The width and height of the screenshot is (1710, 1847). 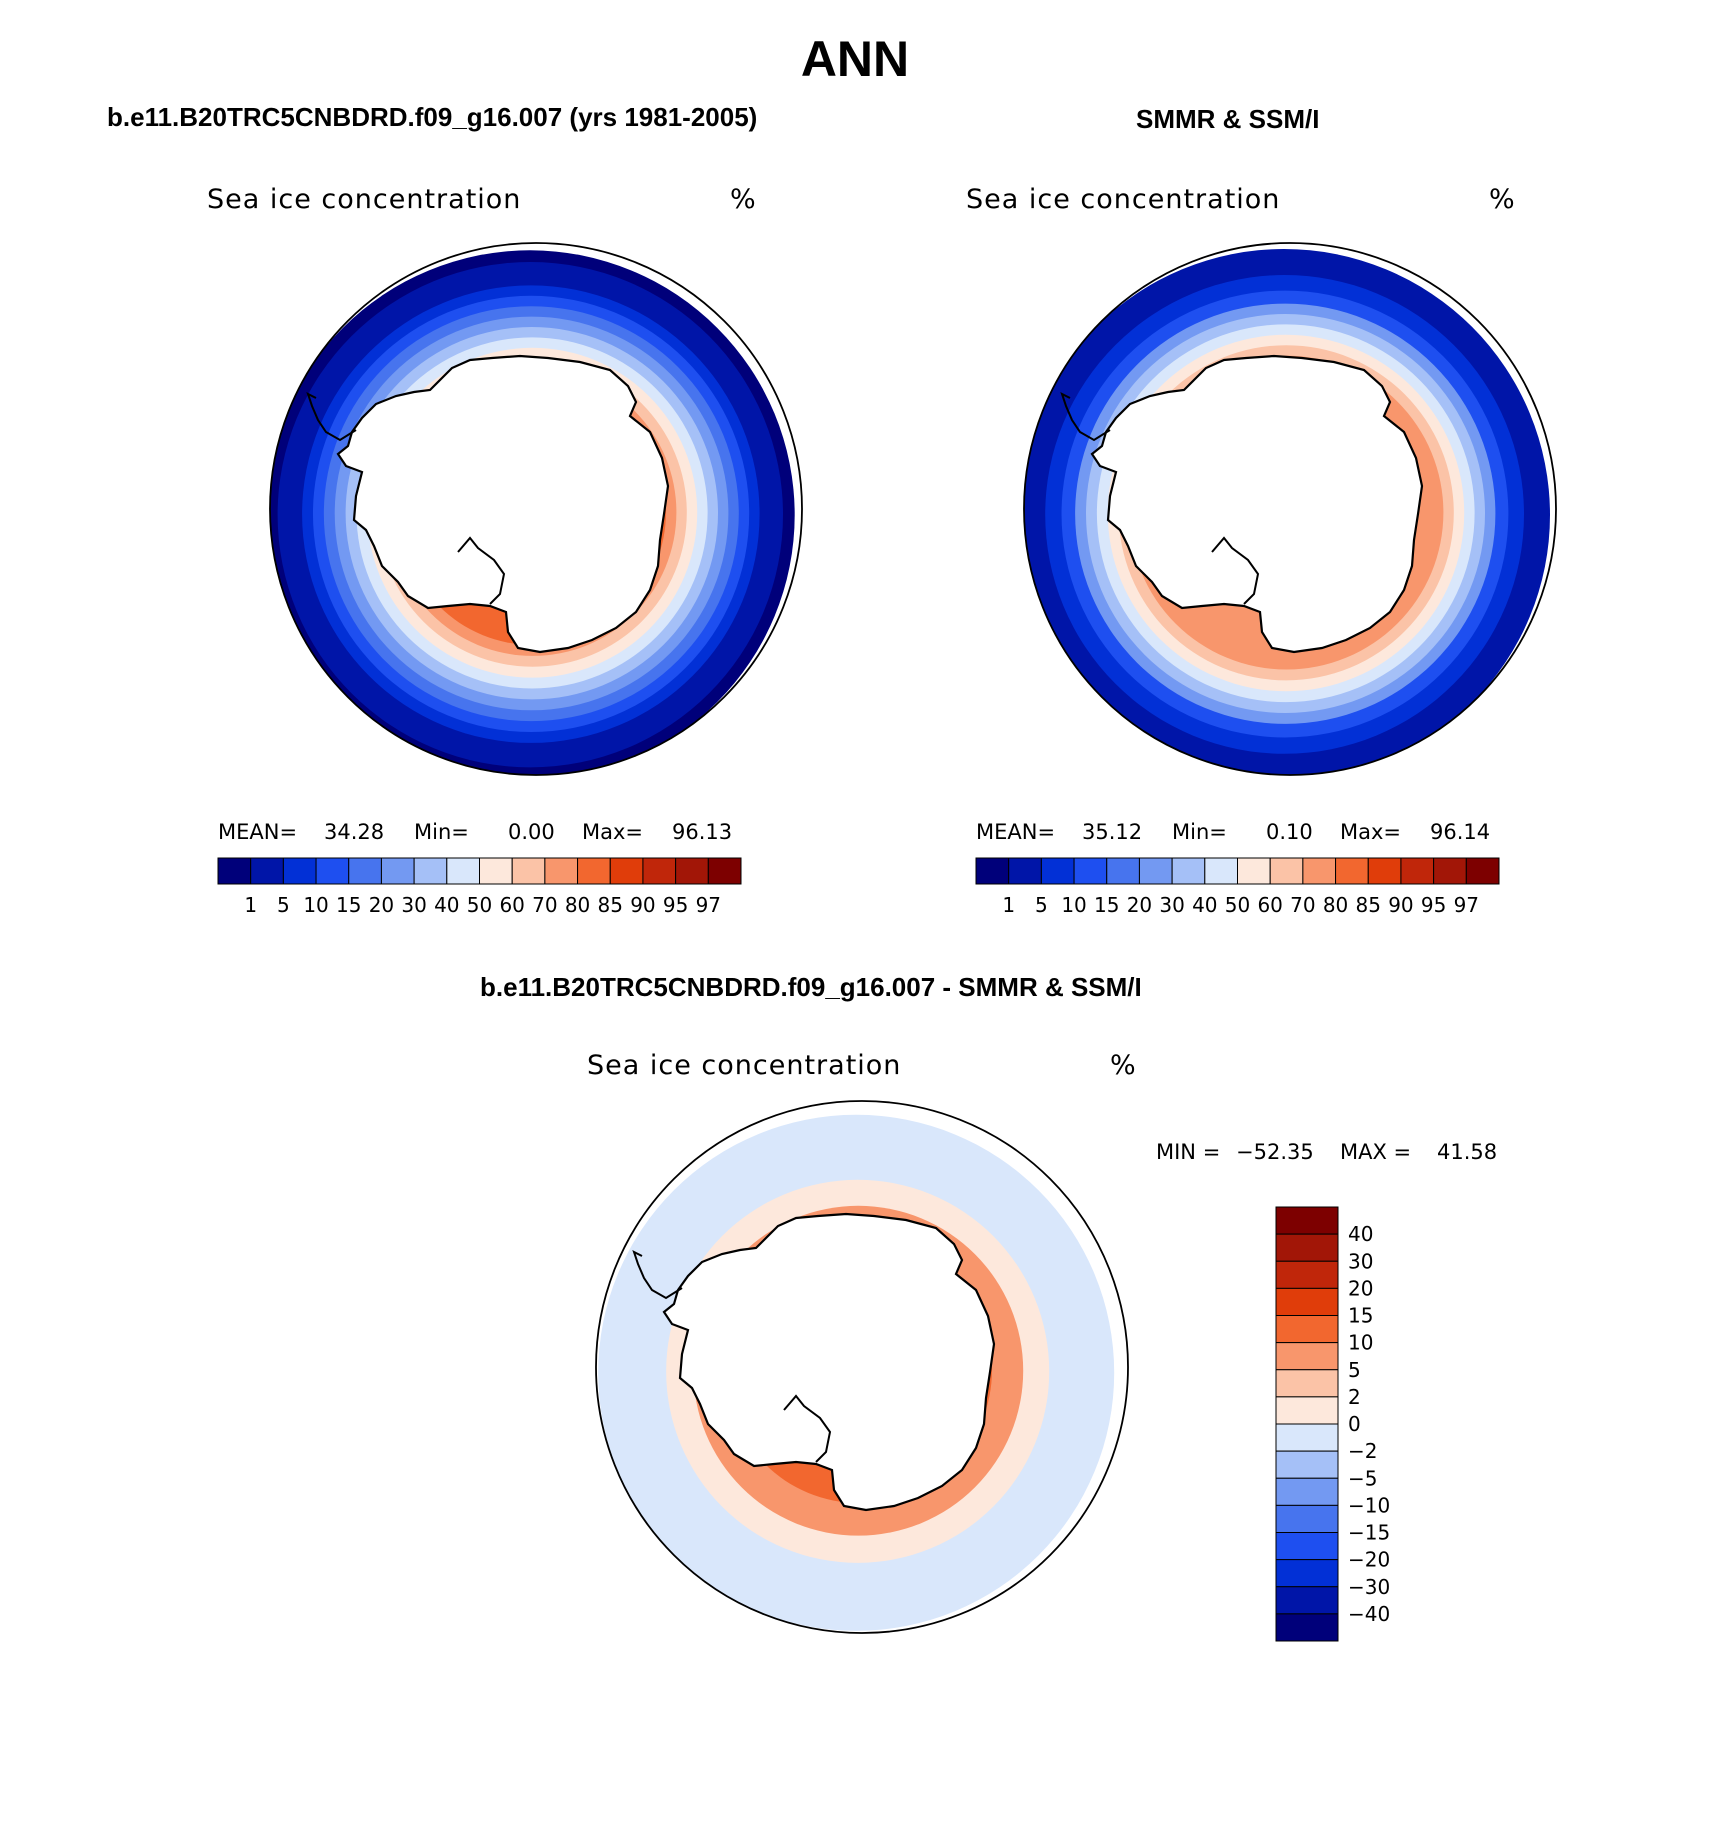 I want to click on right-min-value: 0.10, so click(x=1289, y=832).